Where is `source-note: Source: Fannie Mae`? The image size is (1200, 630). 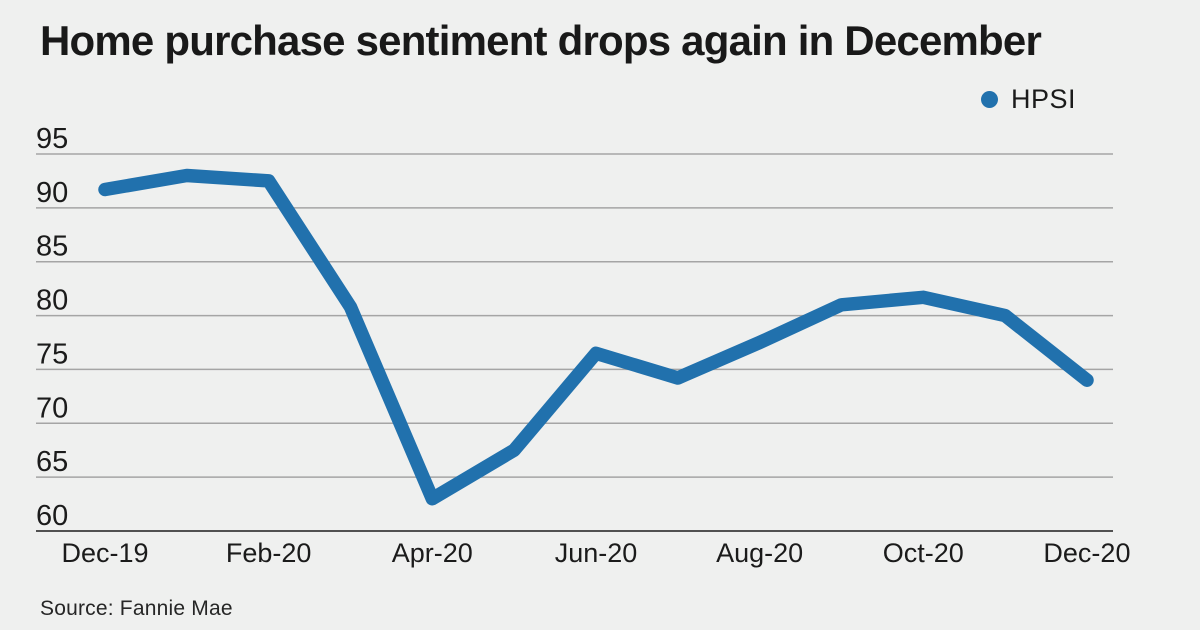
source-note: Source: Fannie Mae is located at coordinates (136, 608).